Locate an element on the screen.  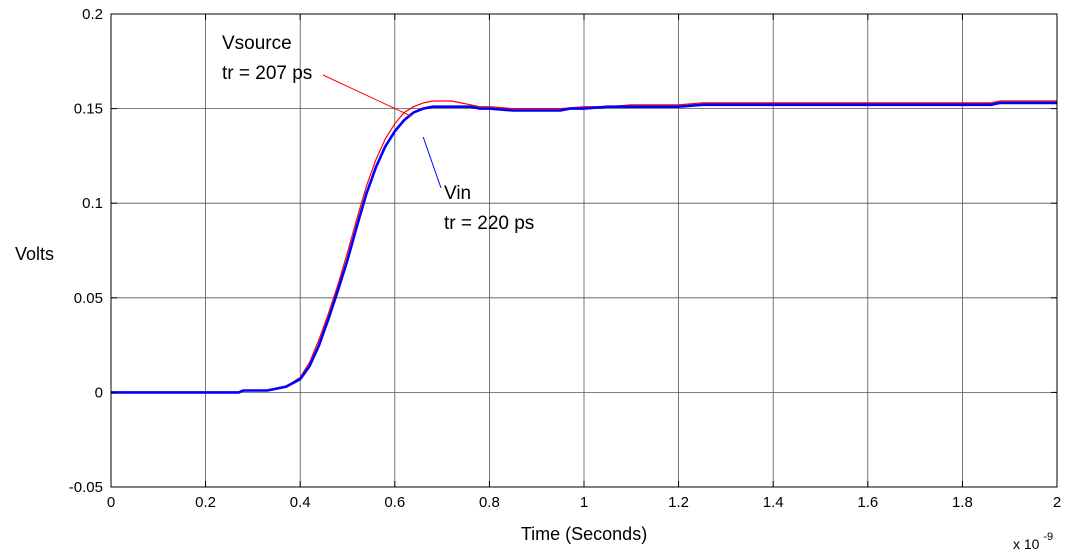
y-tick-label: 0.1 is located at coordinates (92, 203).